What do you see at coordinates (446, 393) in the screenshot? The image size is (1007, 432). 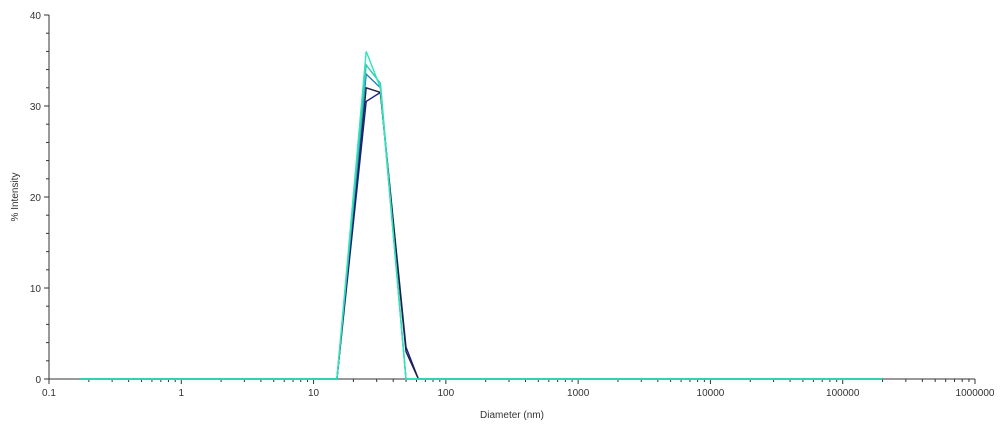 I see `x-tick-label: 100` at bounding box center [446, 393].